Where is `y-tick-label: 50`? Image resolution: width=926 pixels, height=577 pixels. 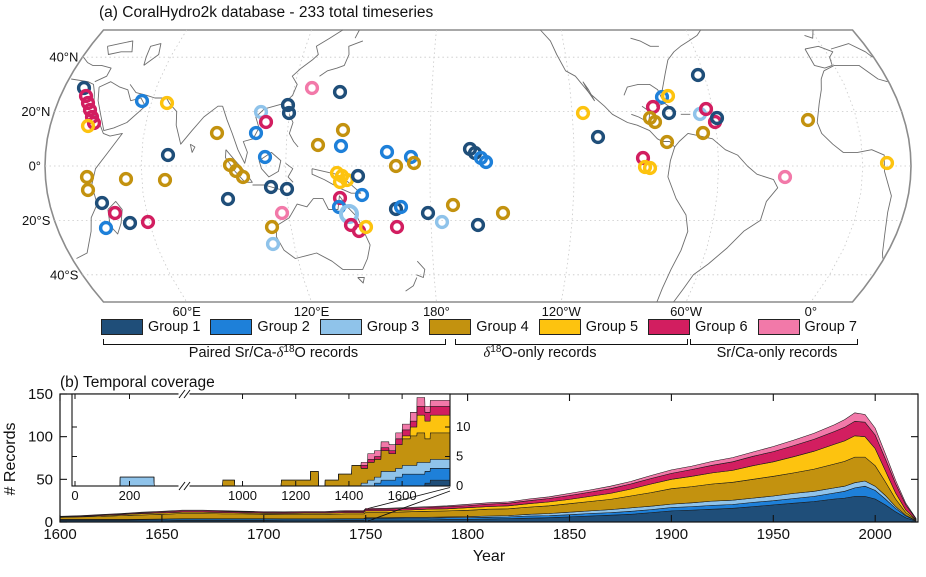 y-tick-label: 50 is located at coordinates (44, 479).